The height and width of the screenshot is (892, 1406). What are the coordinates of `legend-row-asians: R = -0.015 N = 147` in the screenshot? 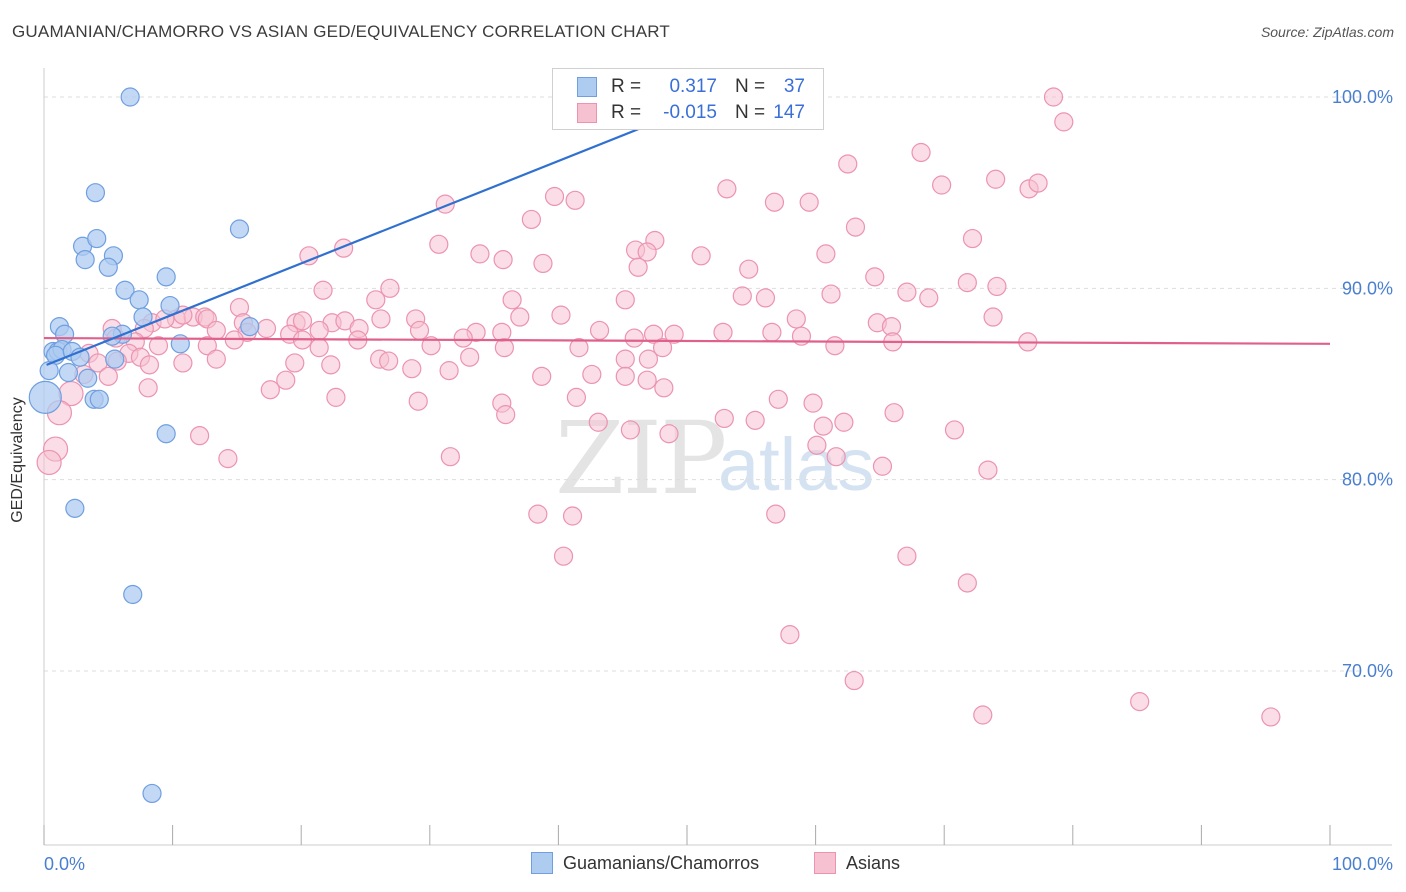 It's located at (691, 113).